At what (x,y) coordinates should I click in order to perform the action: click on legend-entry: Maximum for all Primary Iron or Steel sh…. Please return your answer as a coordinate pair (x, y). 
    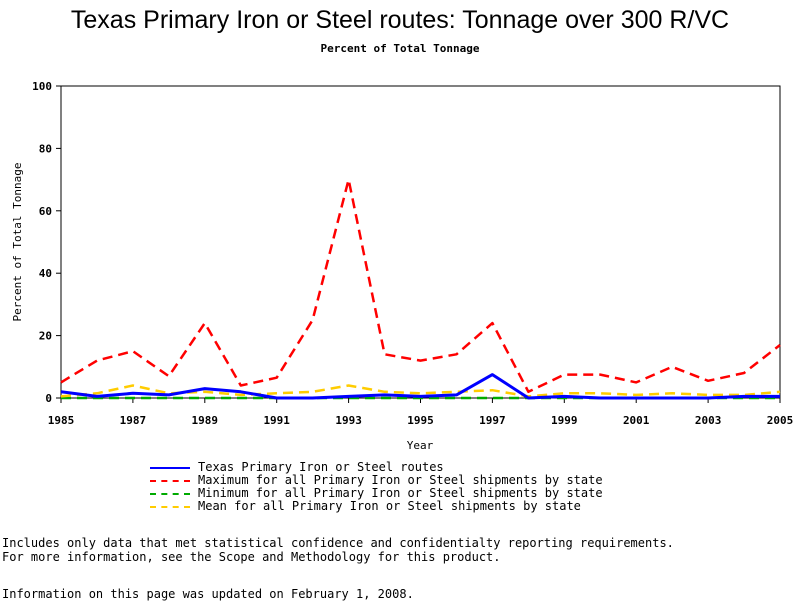
    Looking at the image, I should click on (376, 480).